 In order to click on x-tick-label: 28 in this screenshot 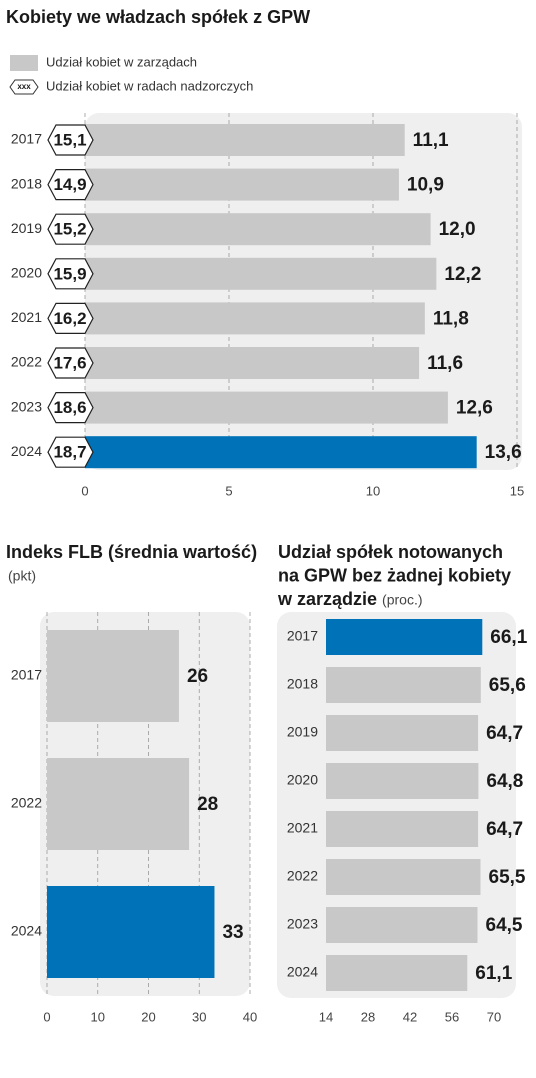, I will do `click(368, 1016)`.